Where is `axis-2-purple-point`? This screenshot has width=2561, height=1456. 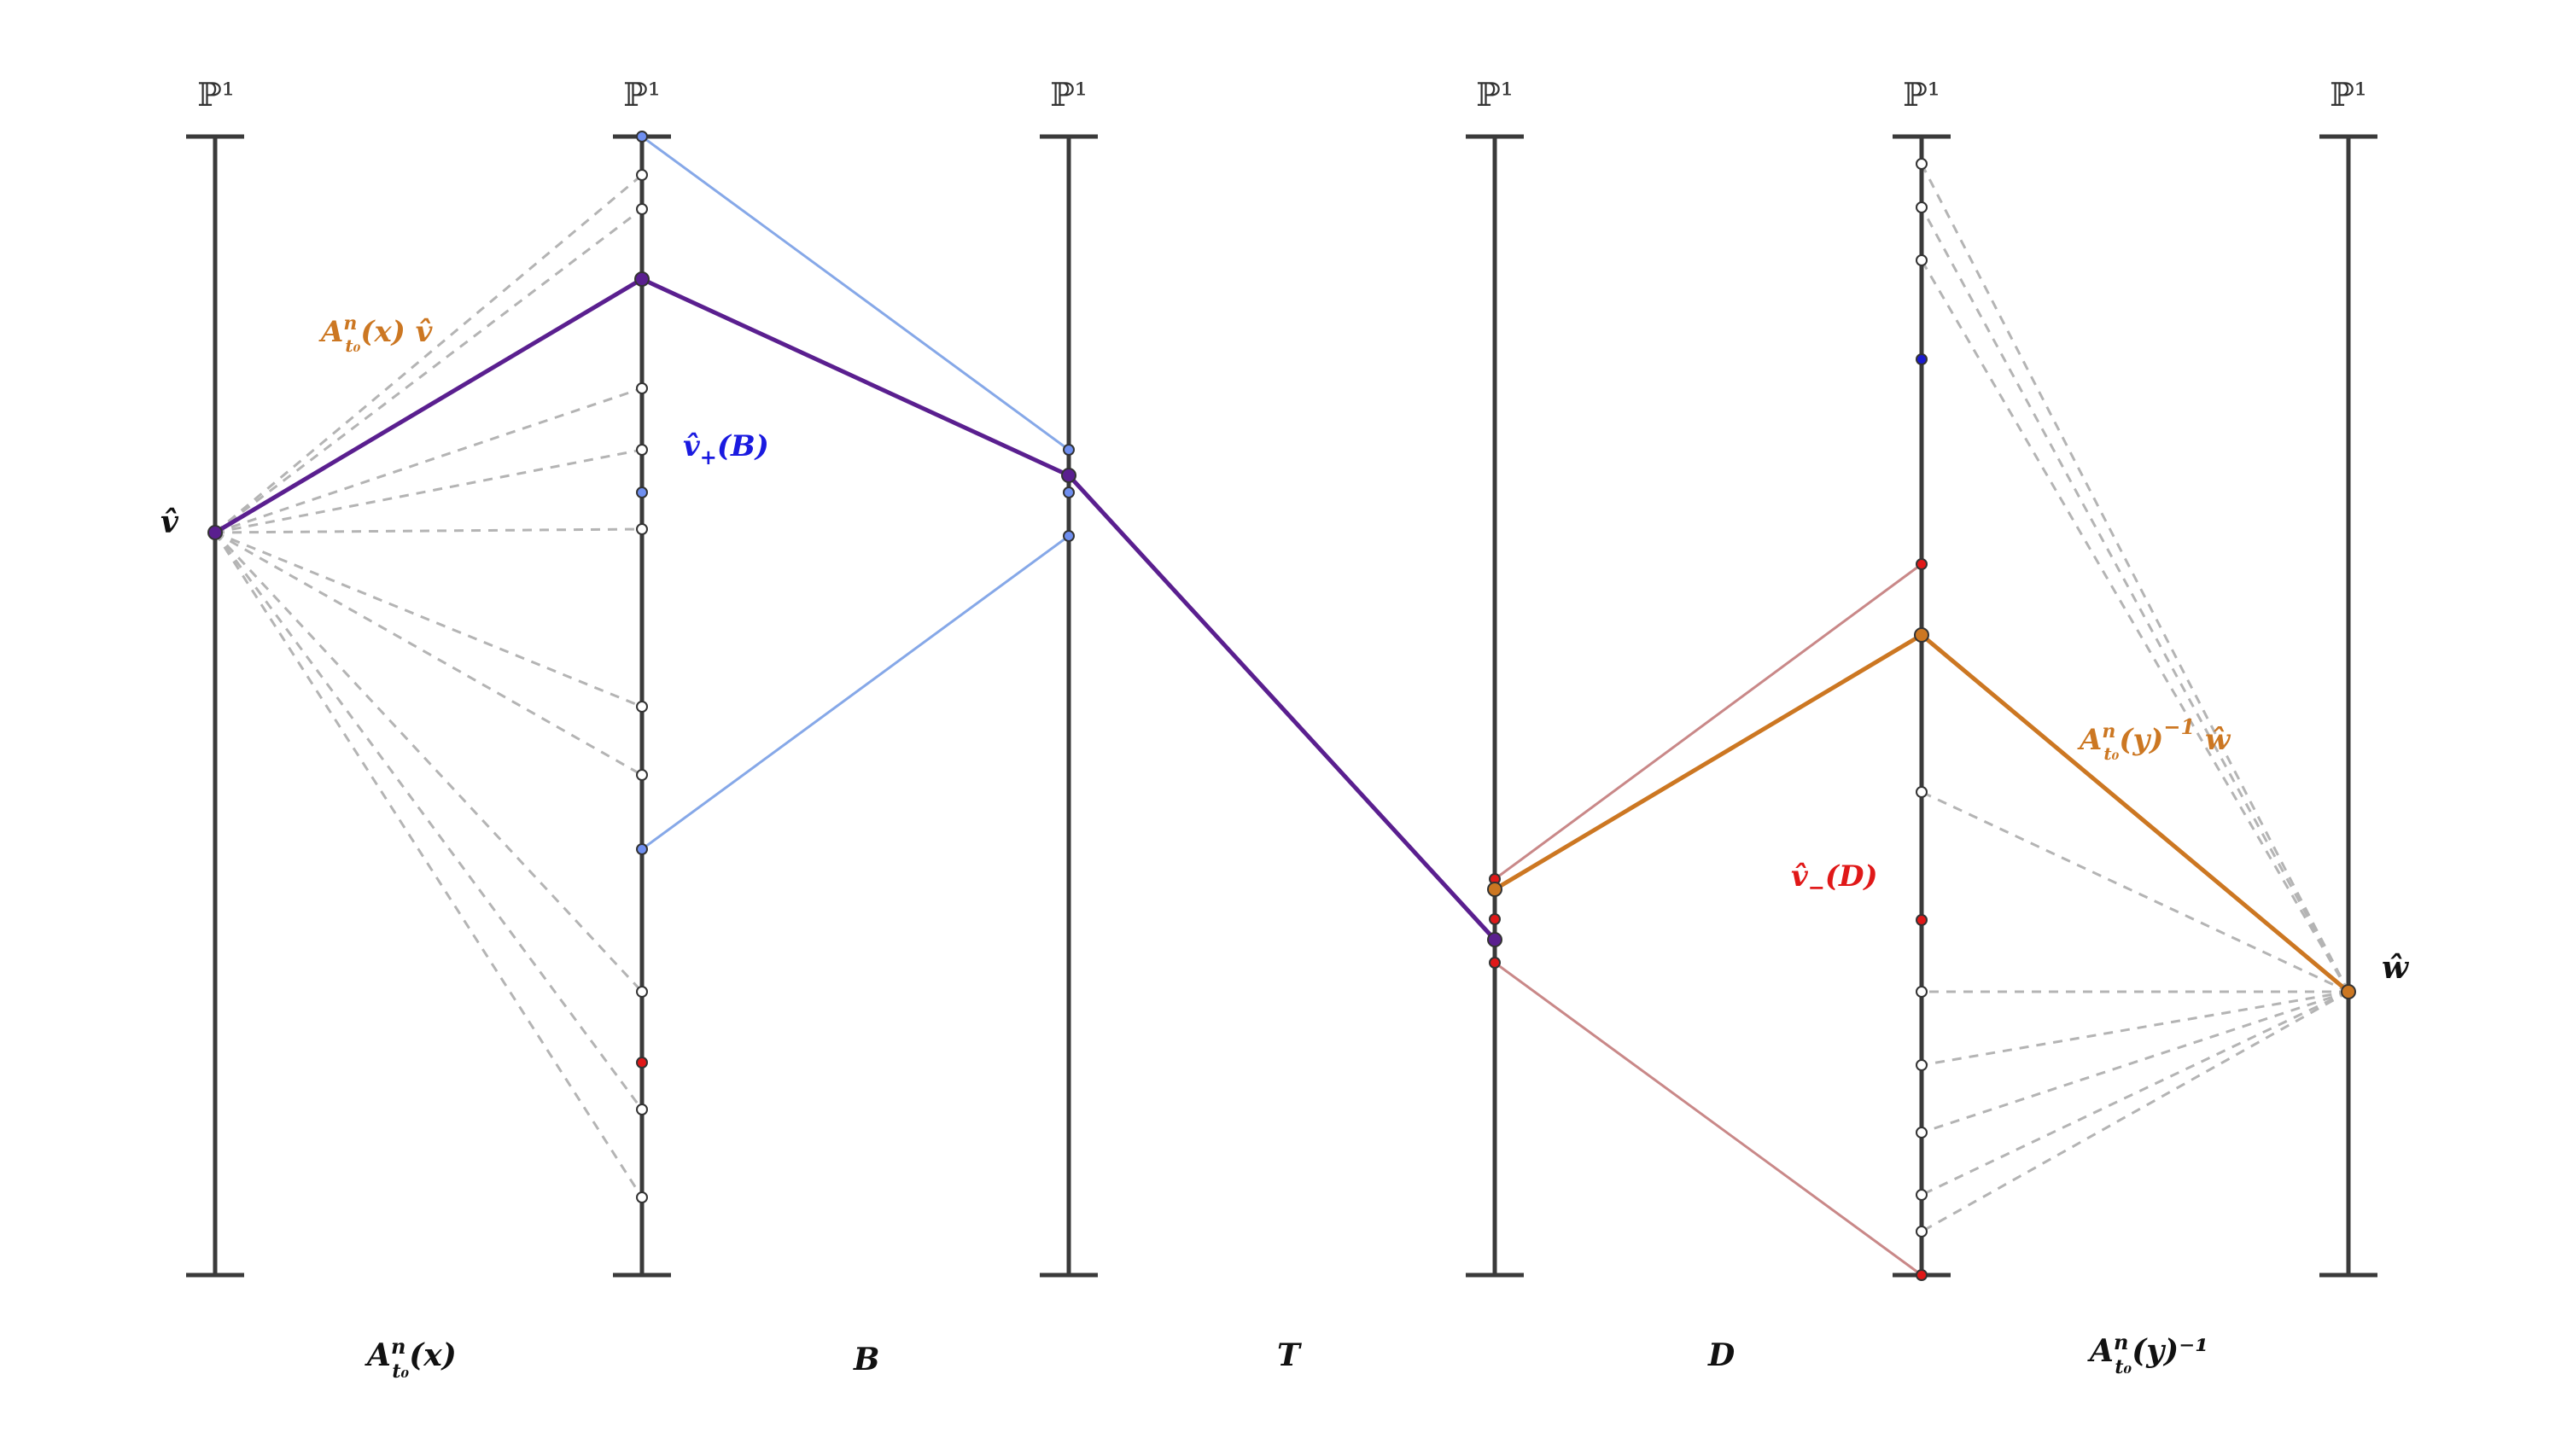 axis-2-purple-point is located at coordinates (642, 279).